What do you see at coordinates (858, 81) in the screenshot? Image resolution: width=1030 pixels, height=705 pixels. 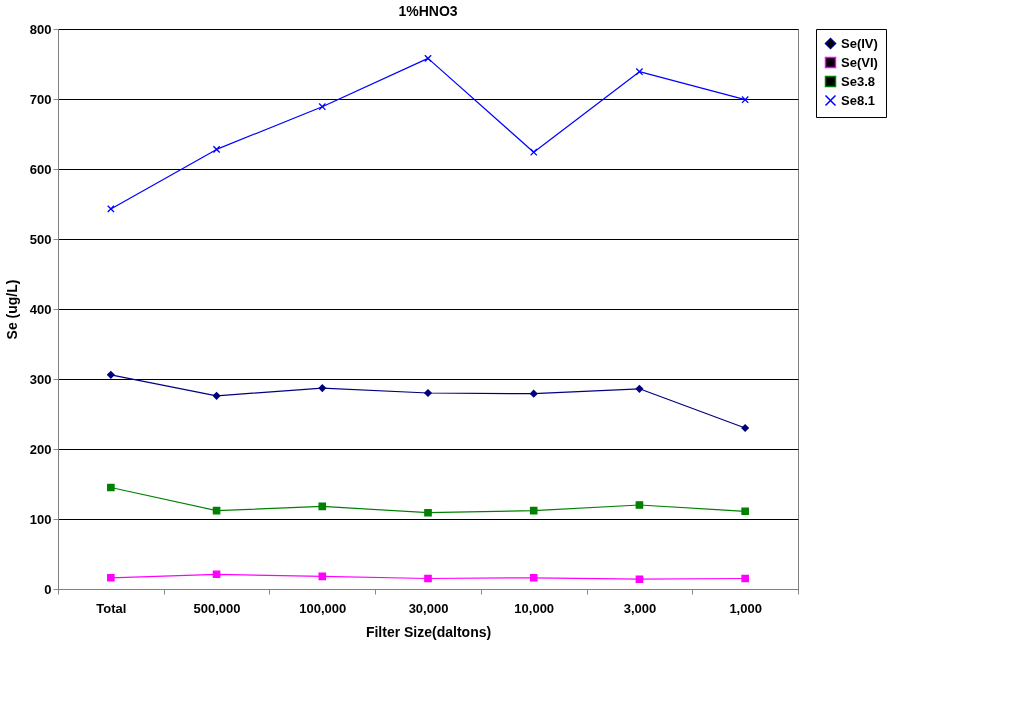 I see `legend-label: Se3.8` at bounding box center [858, 81].